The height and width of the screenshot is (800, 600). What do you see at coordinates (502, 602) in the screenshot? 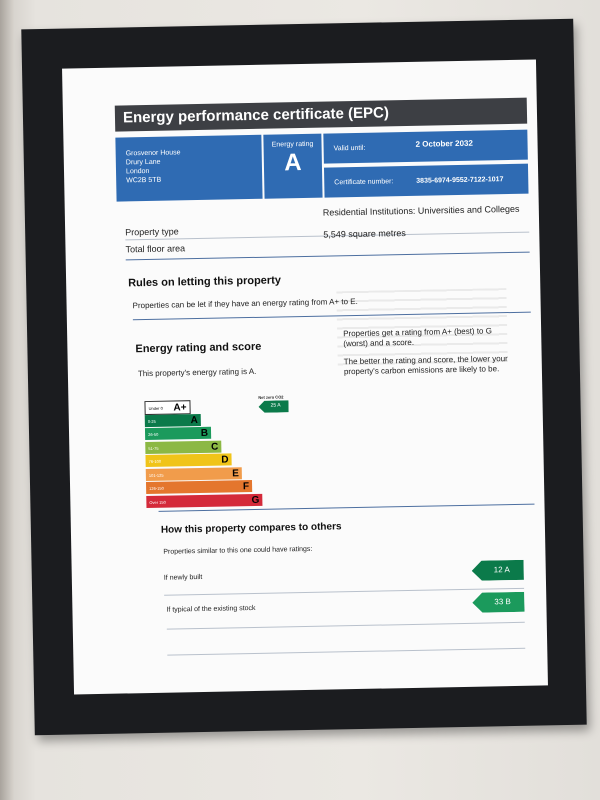
I see `existing-stock-value: 33 B` at bounding box center [502, 602].